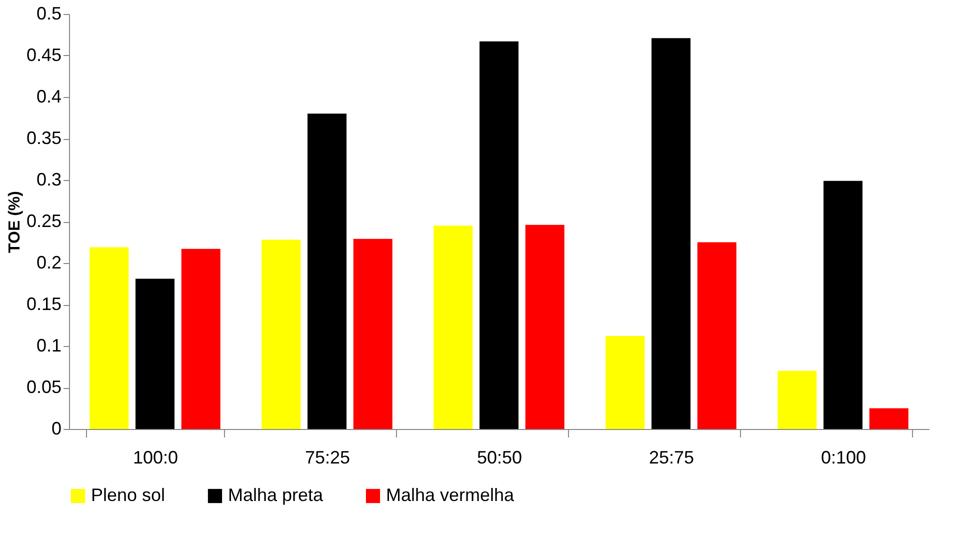 The image size is (973, 550). Describe the element at coordinates (128, 495) in the screenshot. I see `legend-label: Pleno sol` at that location.